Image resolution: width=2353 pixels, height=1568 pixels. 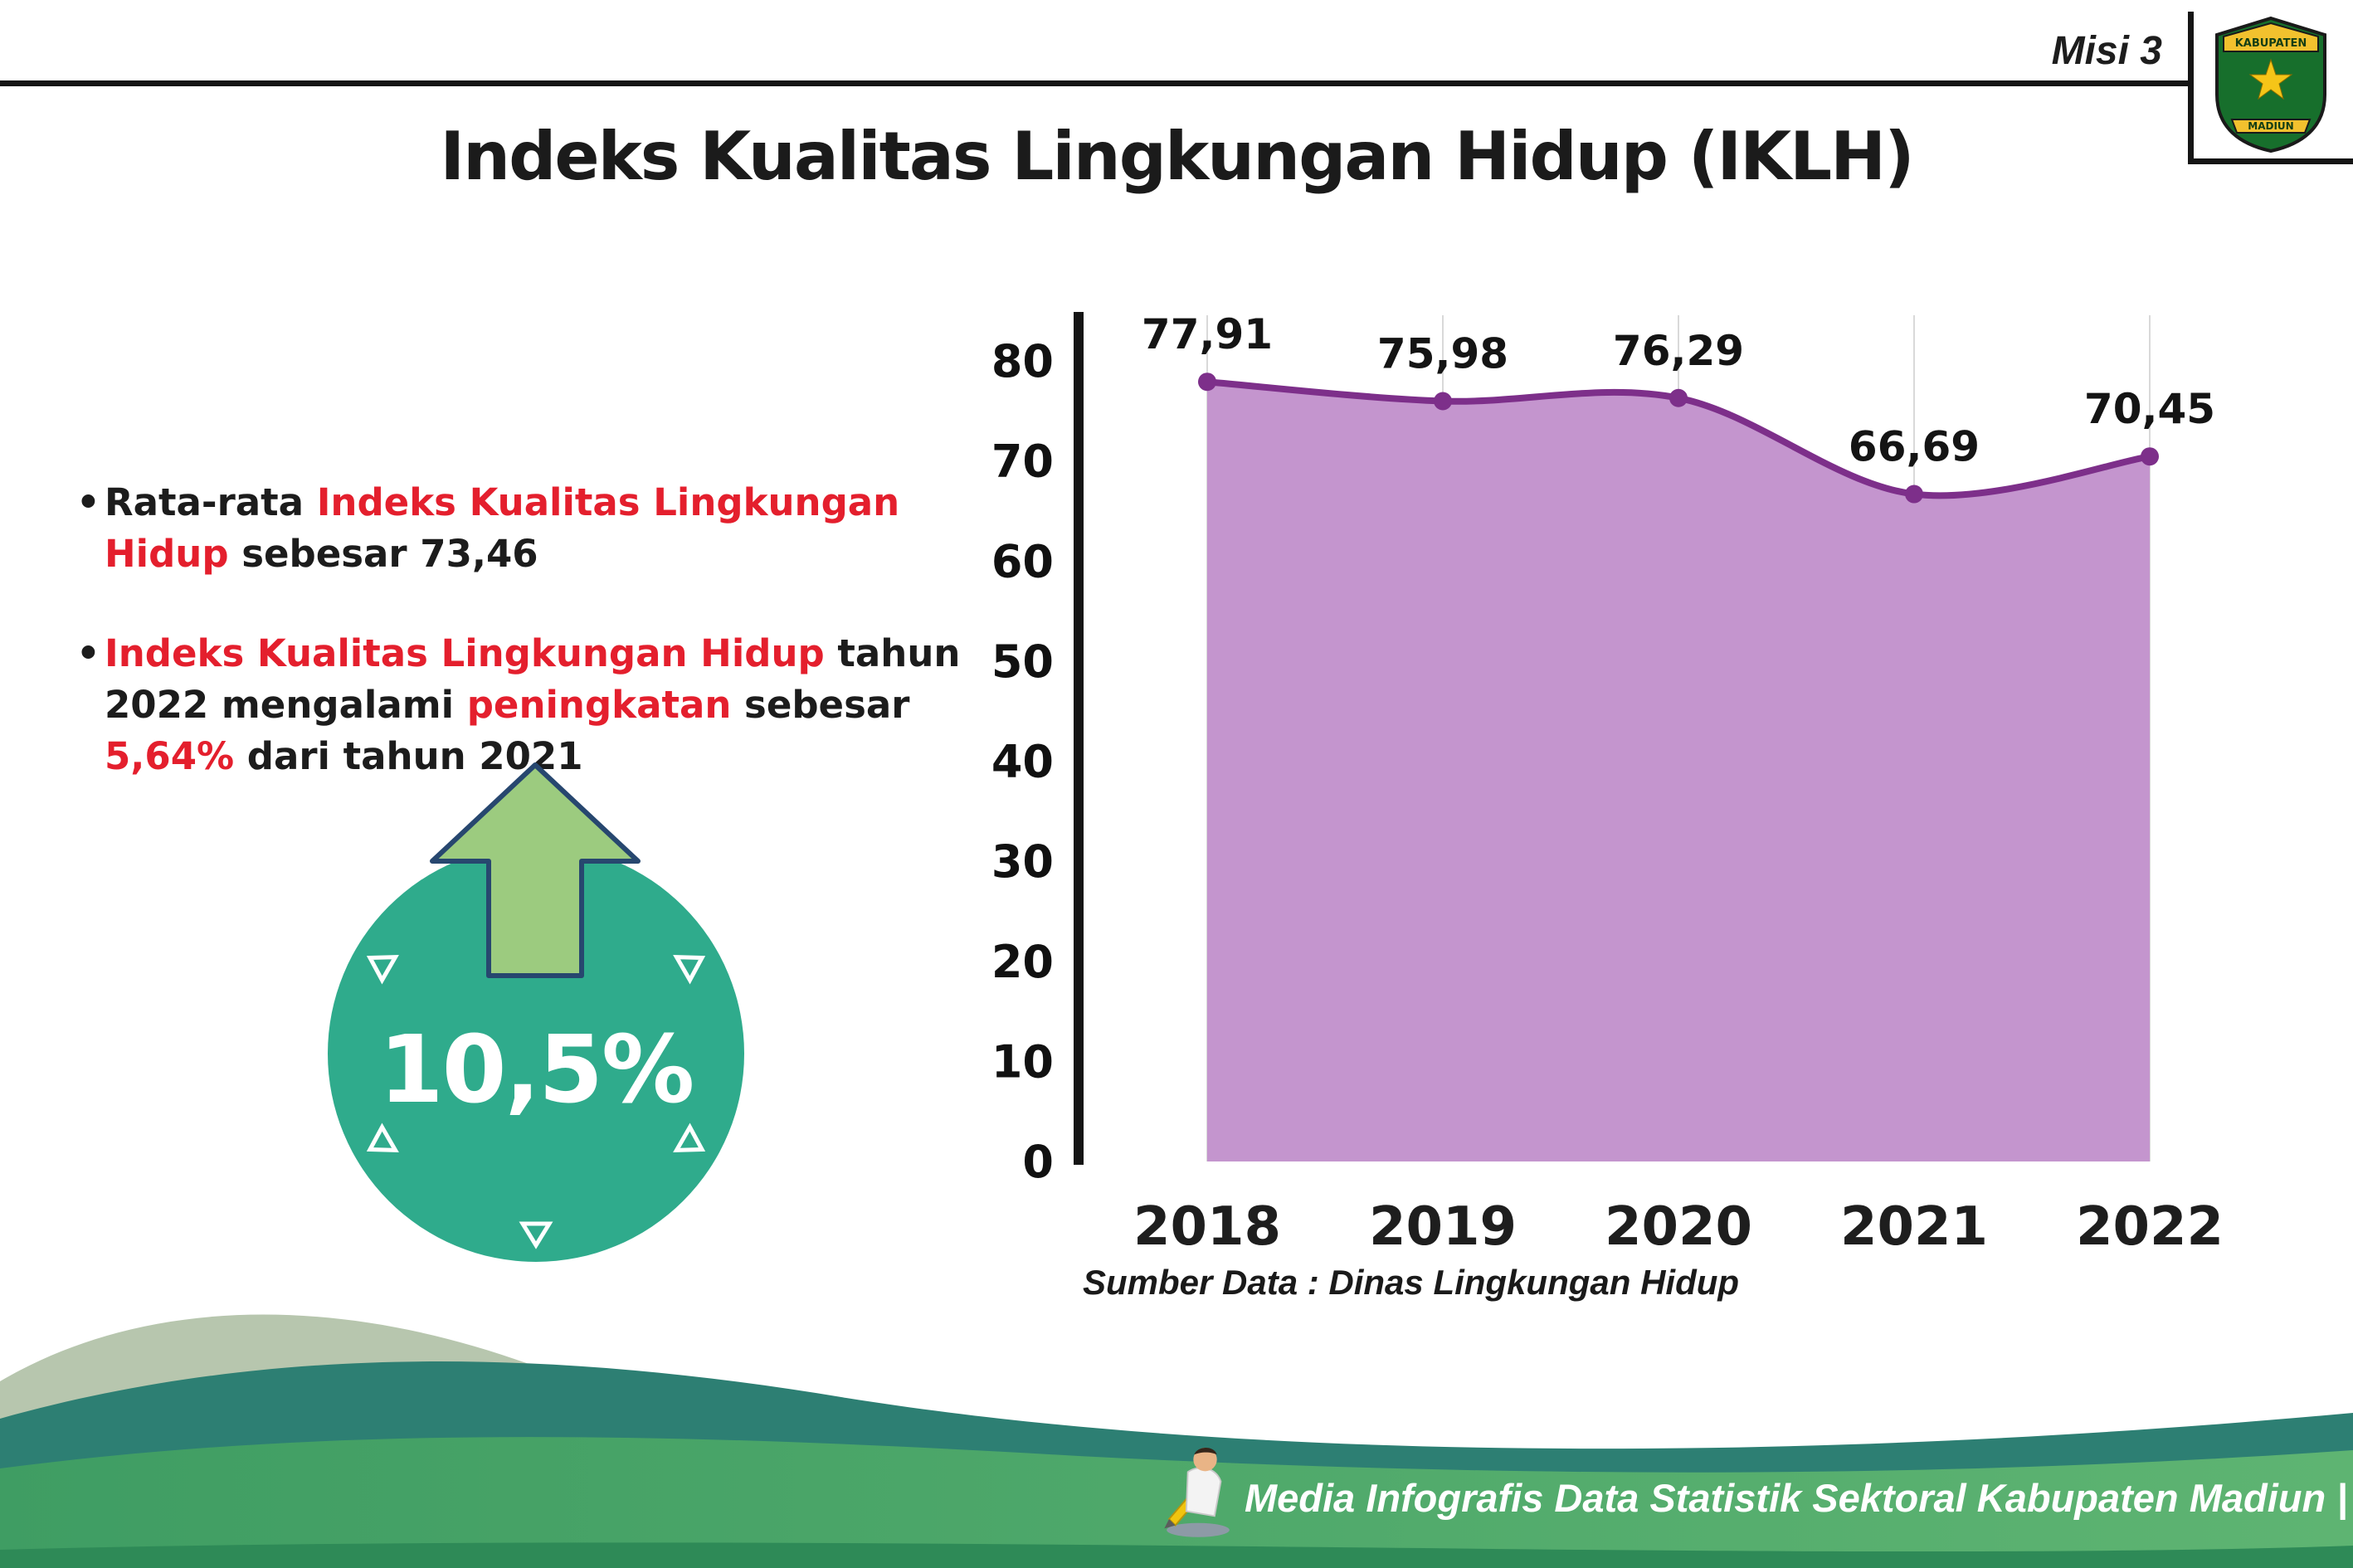 I want to click on chart-value-labels: 77,91 75,98 76,29 66,69 70,45, so click(x=1678, y=390).